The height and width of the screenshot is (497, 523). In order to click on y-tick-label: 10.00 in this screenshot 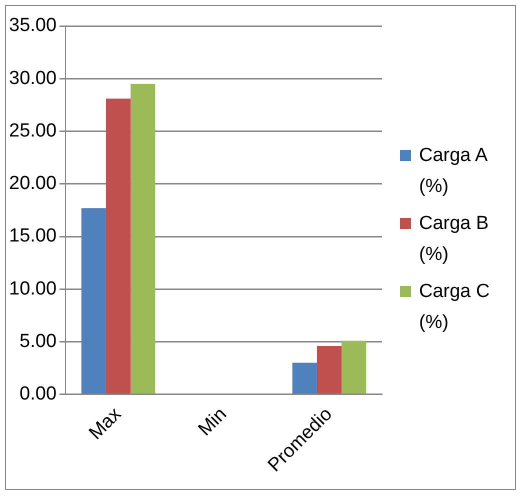, I will do `click(33, 289)`.